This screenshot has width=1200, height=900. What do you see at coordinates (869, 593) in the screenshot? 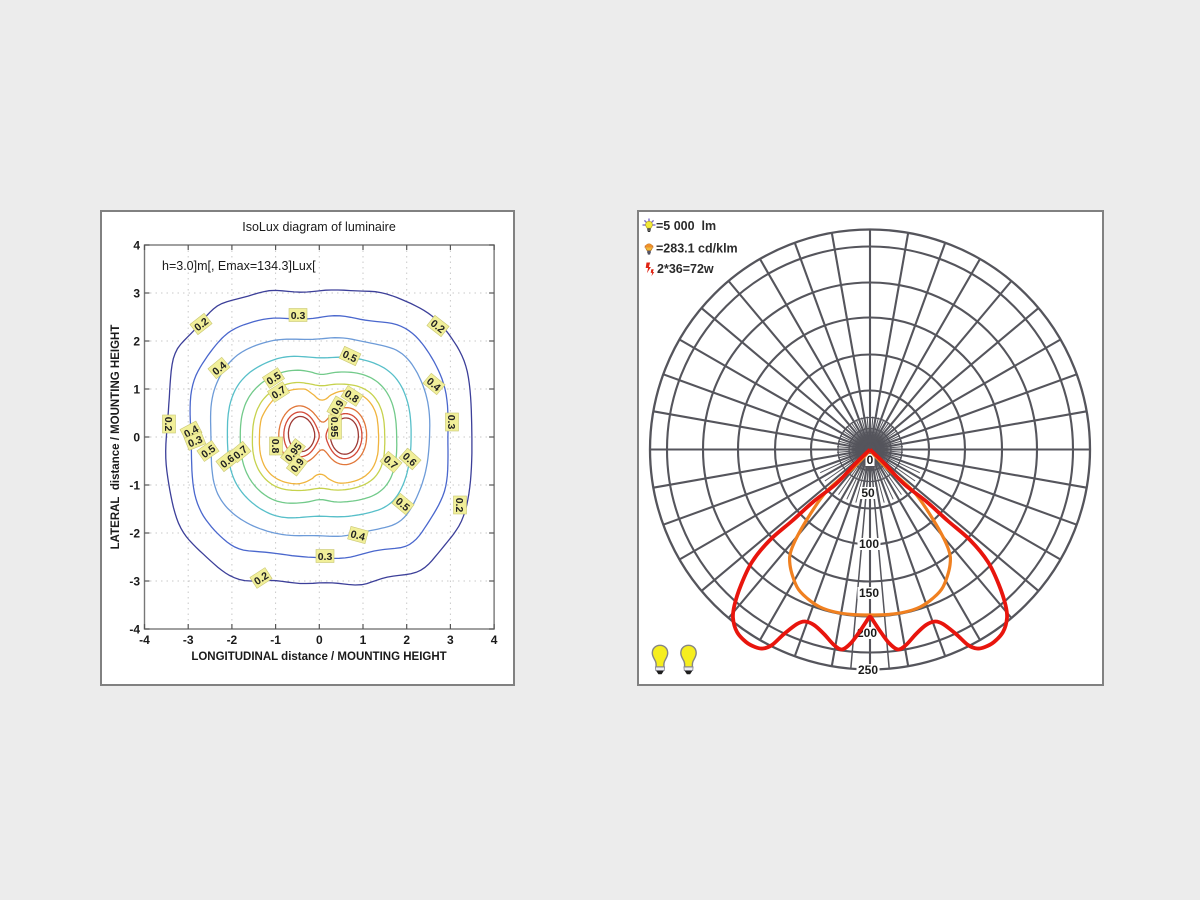
I see `svg-text: 150` at bounding box center [869, 593].